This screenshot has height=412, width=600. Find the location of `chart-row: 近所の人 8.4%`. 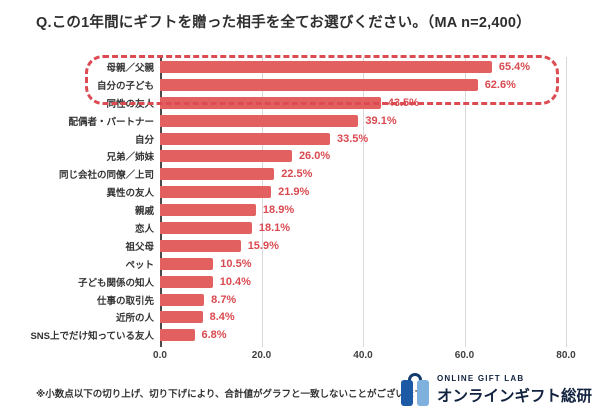

chart-row: 近所の人 8.4% is located at coordinates (300, 317).